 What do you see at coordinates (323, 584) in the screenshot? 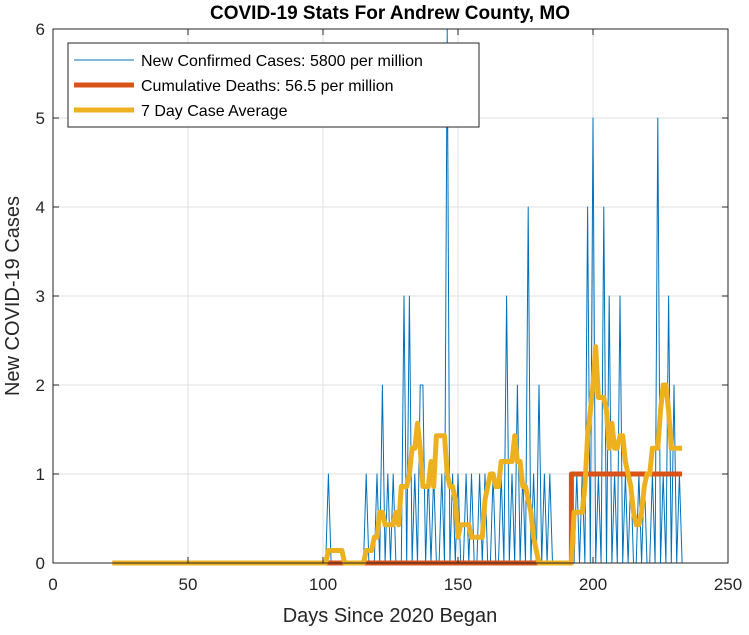
I see `x-tick-label: 100` at bounding box center [323, 584].